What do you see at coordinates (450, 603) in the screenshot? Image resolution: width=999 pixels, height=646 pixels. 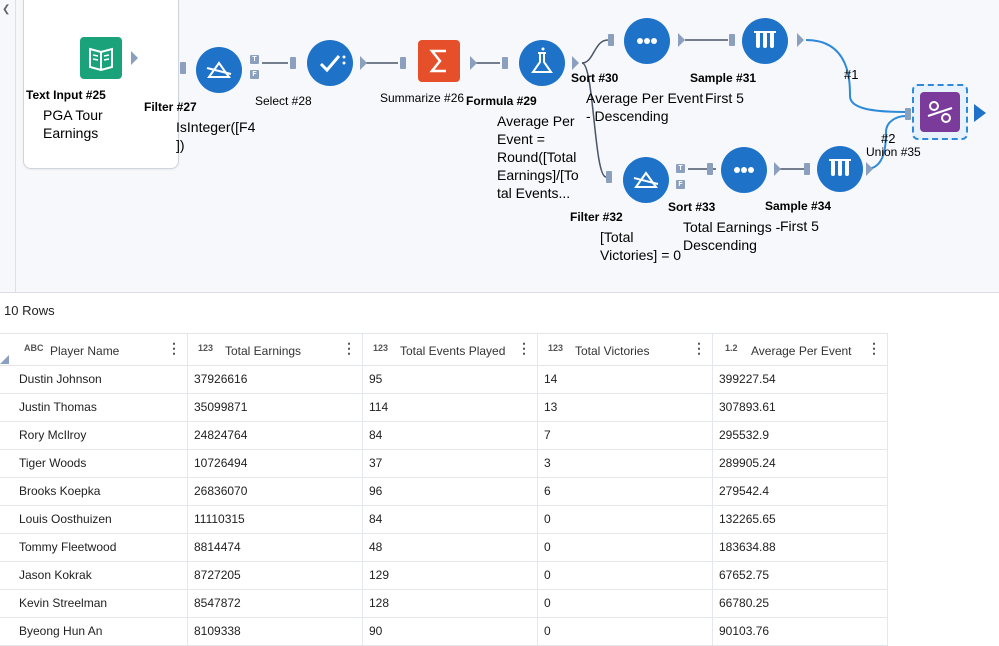 I see `table-cell: 128` at bounding box center [450, 603].